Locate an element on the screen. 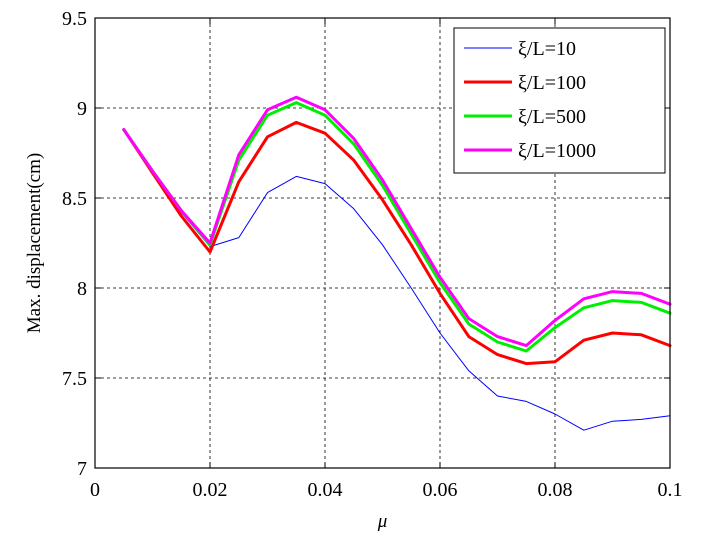  x-tick-label: 0.08 is located at coordinates (555, 490).